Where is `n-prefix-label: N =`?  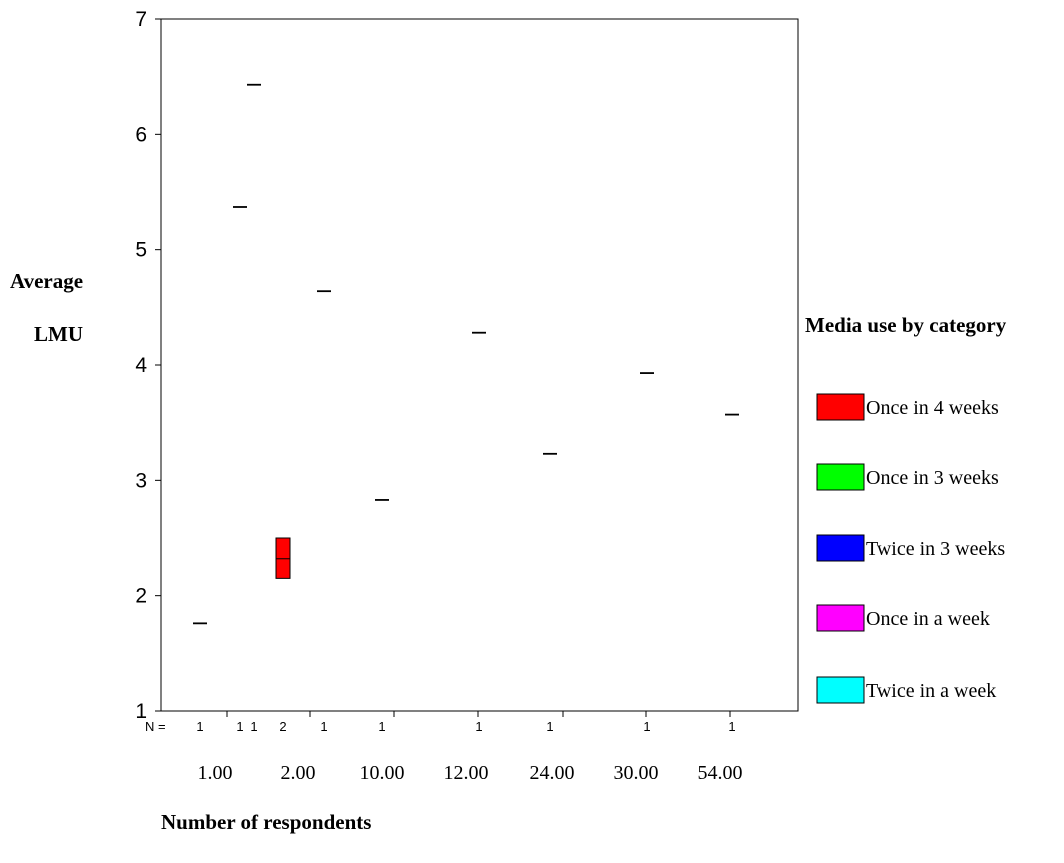 n-prefix-label: N = is located at coordinates (155, 726).